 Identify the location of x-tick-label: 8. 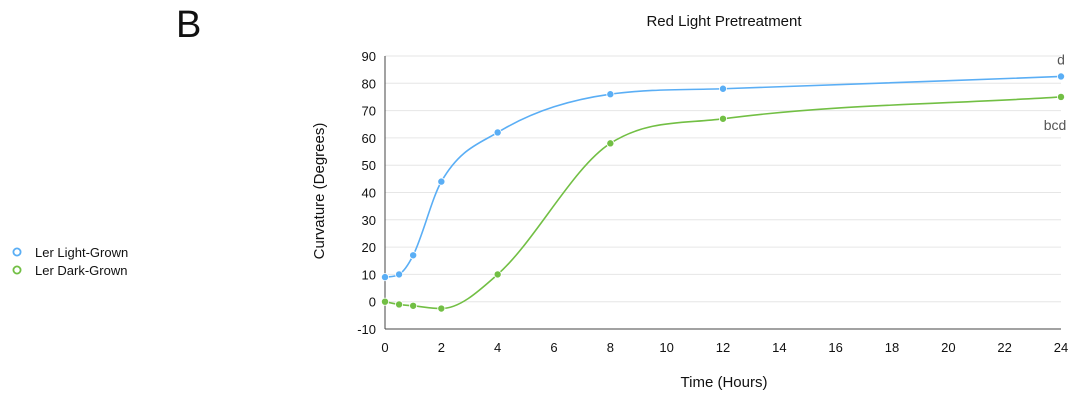
(610, 347).